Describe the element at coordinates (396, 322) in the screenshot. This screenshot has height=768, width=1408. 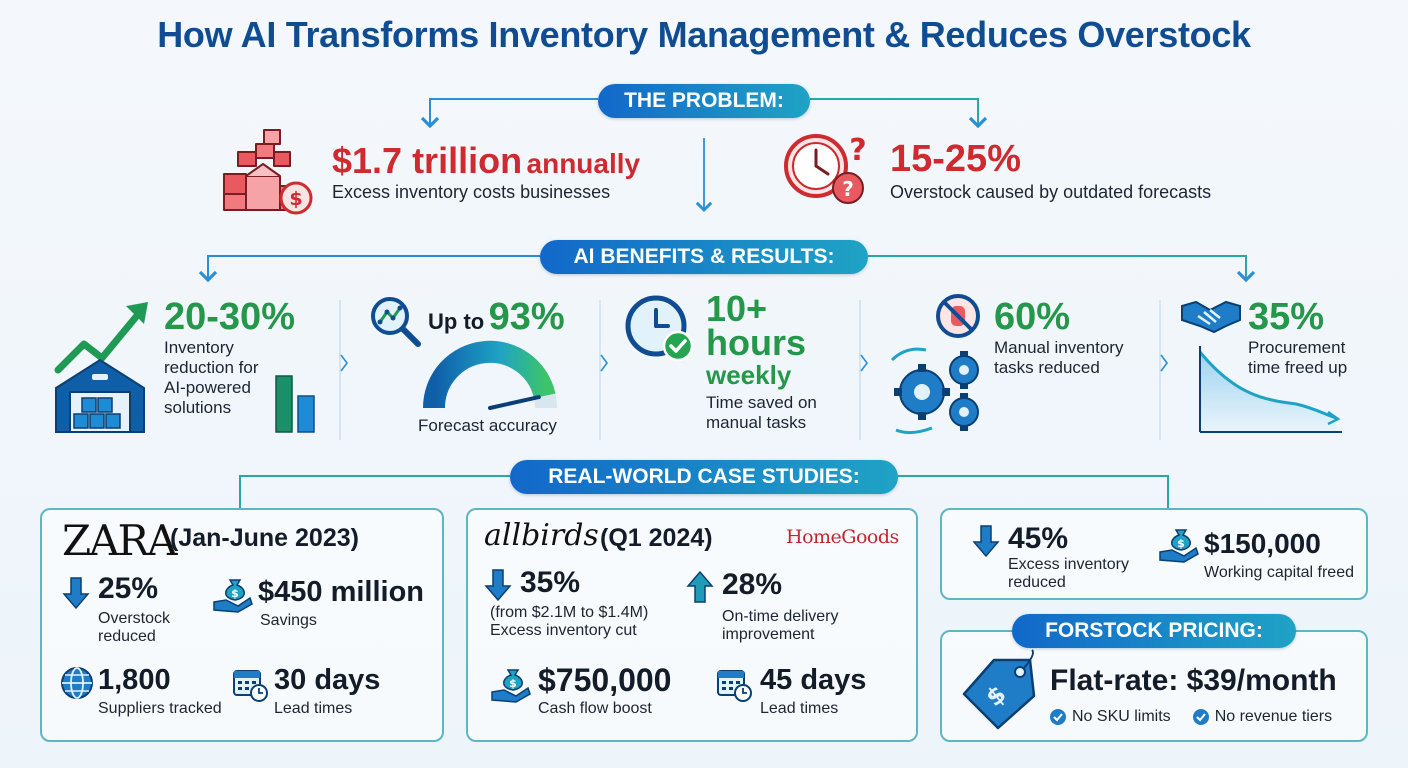
I see `magnifier-chart-icon` at that location.